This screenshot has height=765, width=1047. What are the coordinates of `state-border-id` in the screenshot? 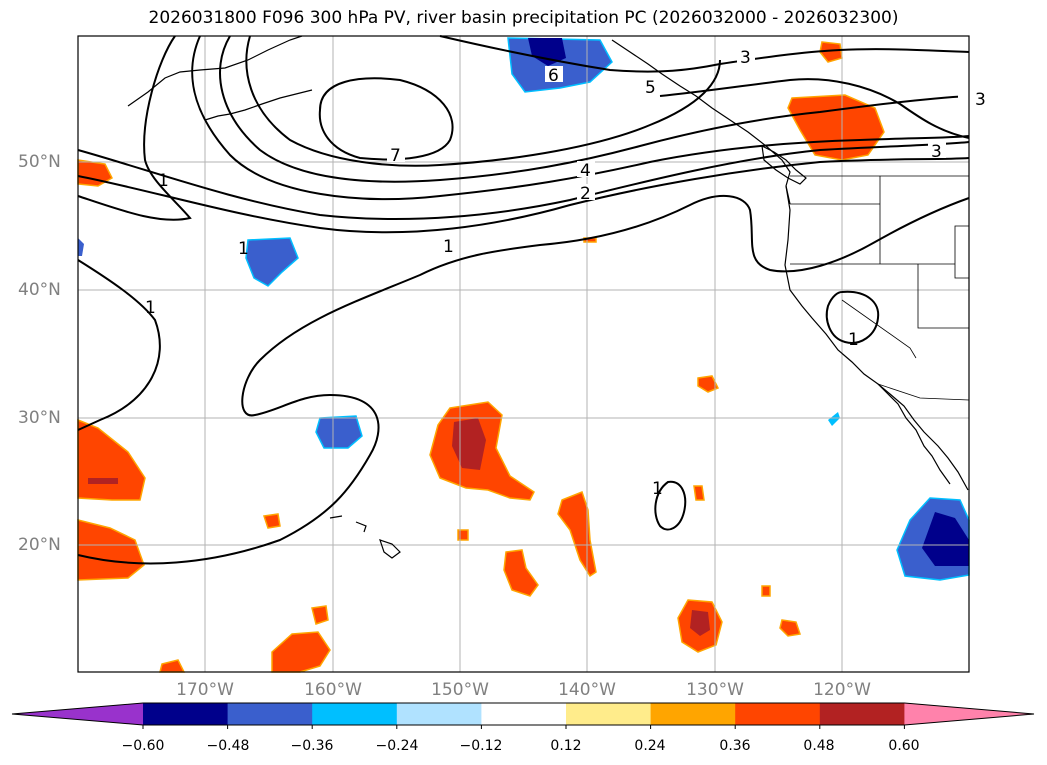 It's located at (943, 296).